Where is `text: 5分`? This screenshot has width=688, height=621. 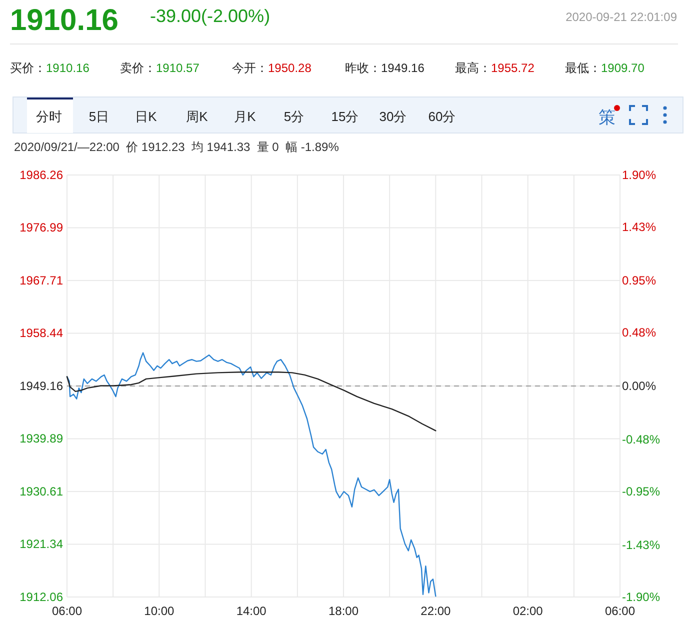 text: 5分 is located at coordinates (294, 116).